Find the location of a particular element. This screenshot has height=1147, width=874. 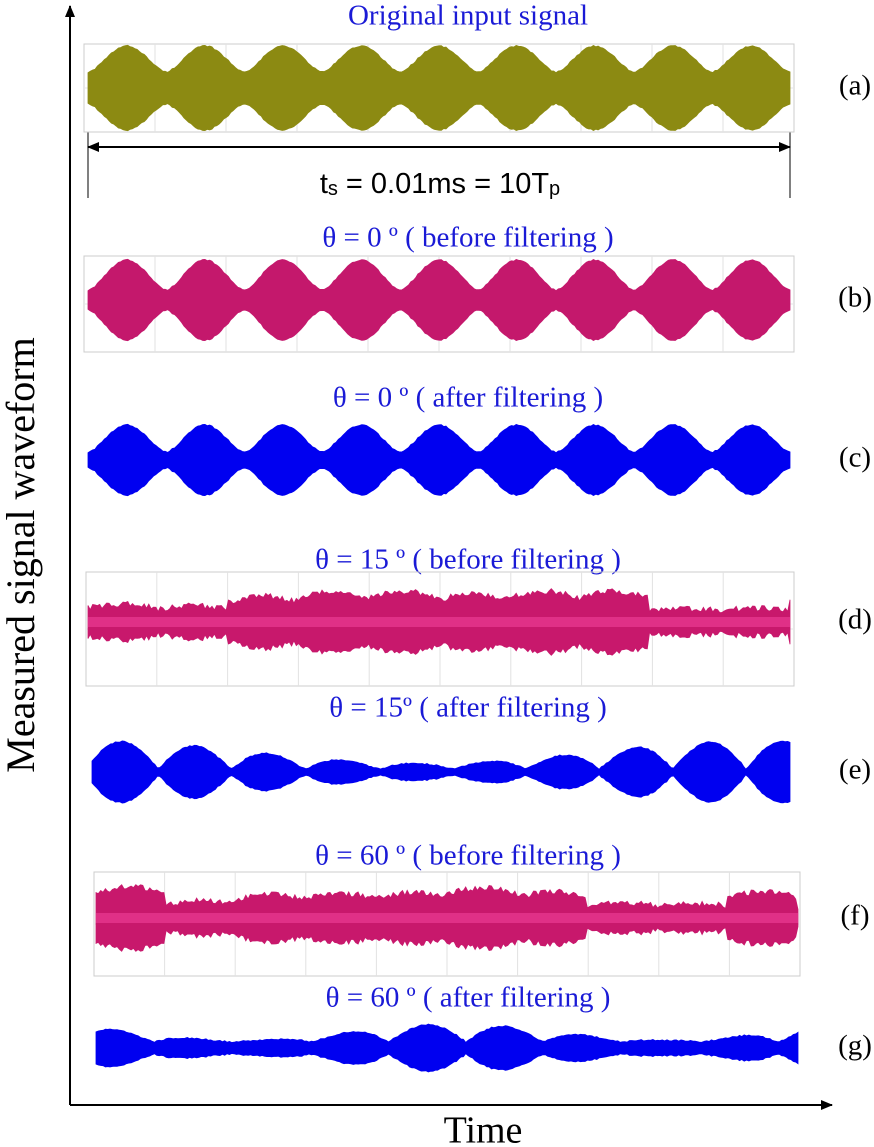

x-axis-label: Time is located at coordinates (483, 1128).